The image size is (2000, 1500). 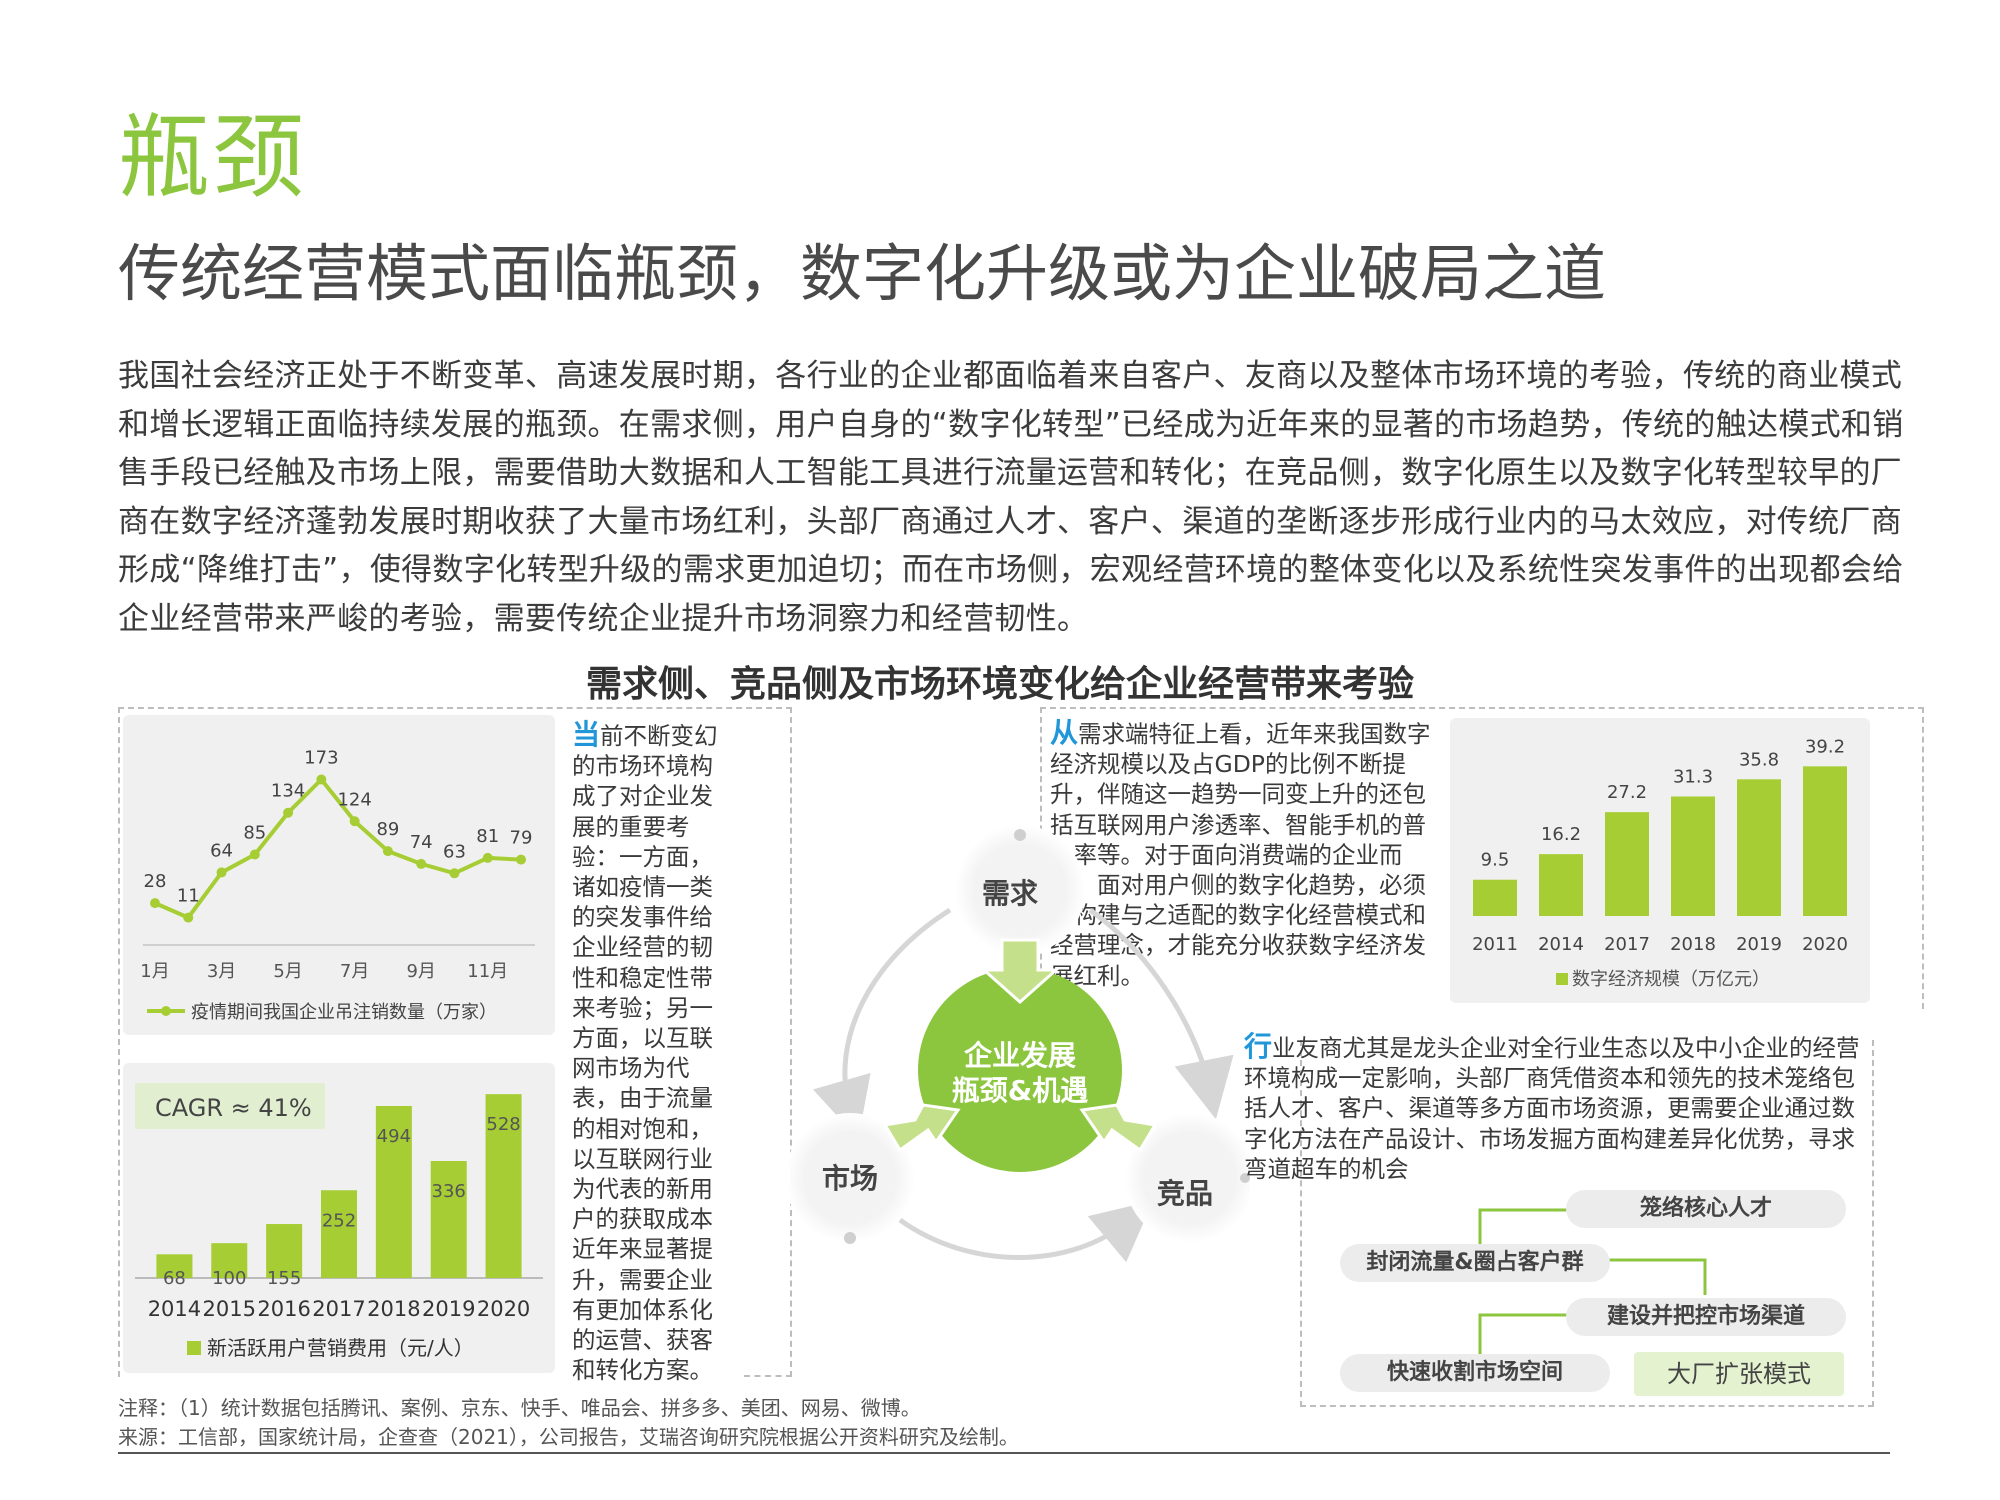 What do you see at coordinates (321, 757) in the screenshot?
I see `data-label: 173` at bounding box center [321, 757].